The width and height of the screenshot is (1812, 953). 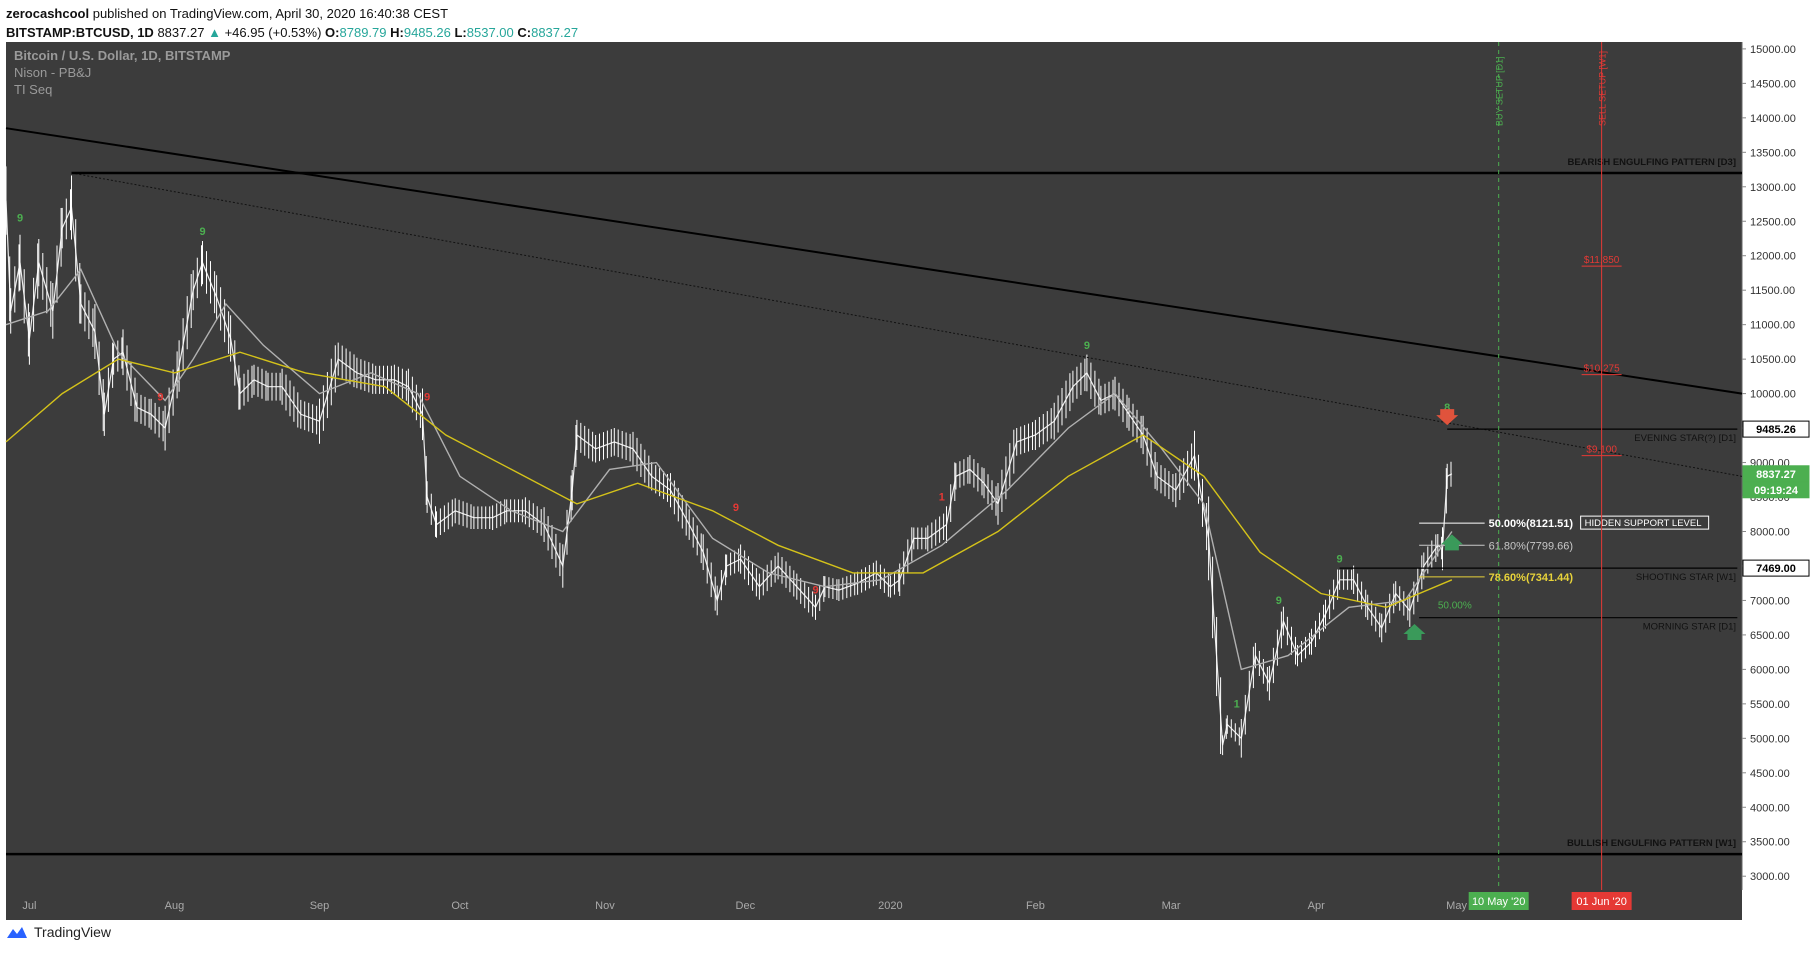 What do you see at coordinates (80, 32) in the screenshot?
I see `symbol-label: BITSTAMP:BTCUSD, 1D` at bounding box center [80, 32].